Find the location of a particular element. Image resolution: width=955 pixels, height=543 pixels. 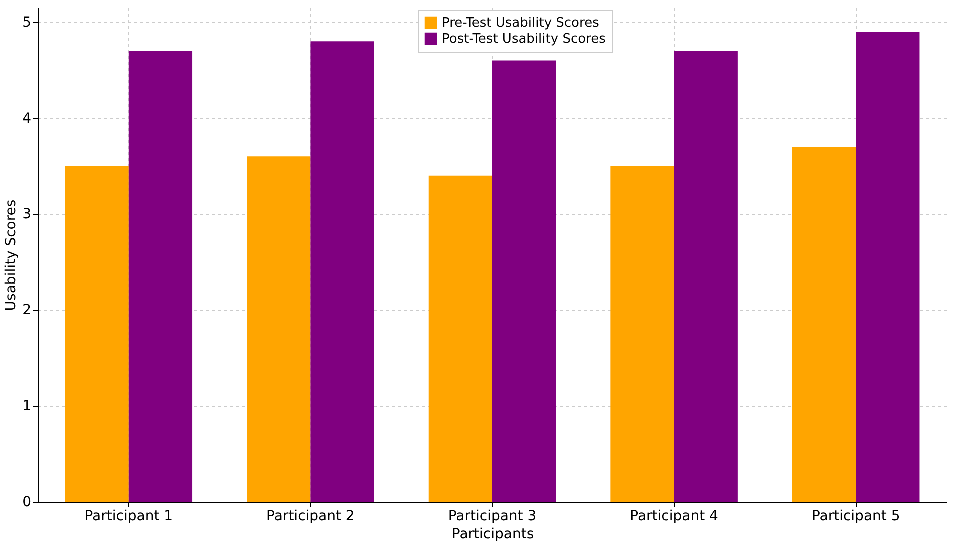

legend-label: Post-Test Usability Scores is located at coordinates (524, 39).